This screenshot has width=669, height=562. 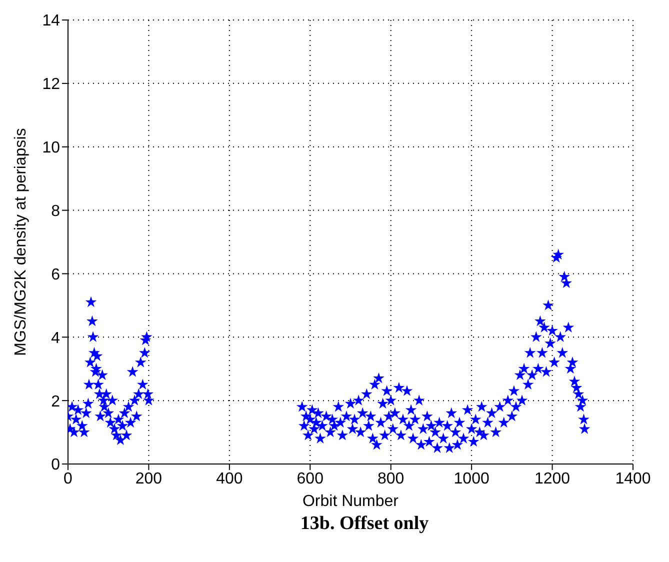 I want to click on y-tick-label: 0, so click(x=55, y=465).